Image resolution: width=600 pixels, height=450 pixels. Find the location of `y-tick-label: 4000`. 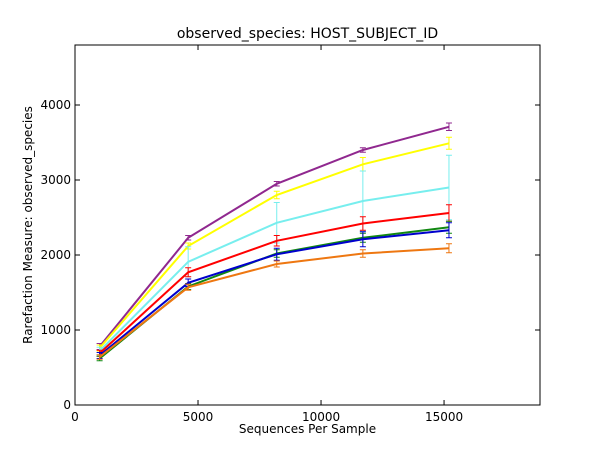

y-tick-label: 4000 is located at coordinates (55, 105).